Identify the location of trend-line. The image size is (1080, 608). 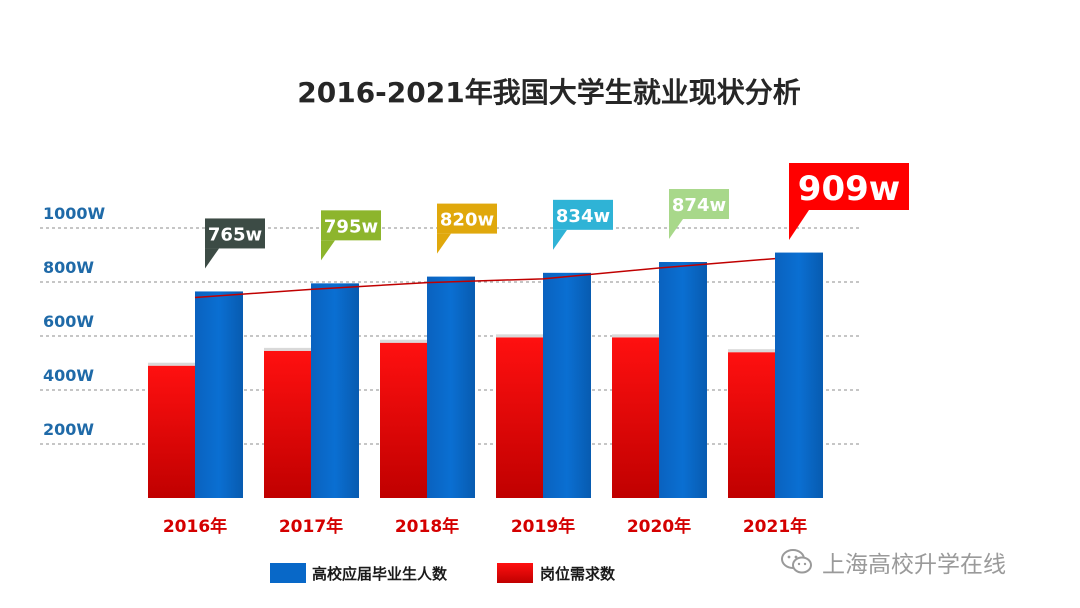
(485, 278).